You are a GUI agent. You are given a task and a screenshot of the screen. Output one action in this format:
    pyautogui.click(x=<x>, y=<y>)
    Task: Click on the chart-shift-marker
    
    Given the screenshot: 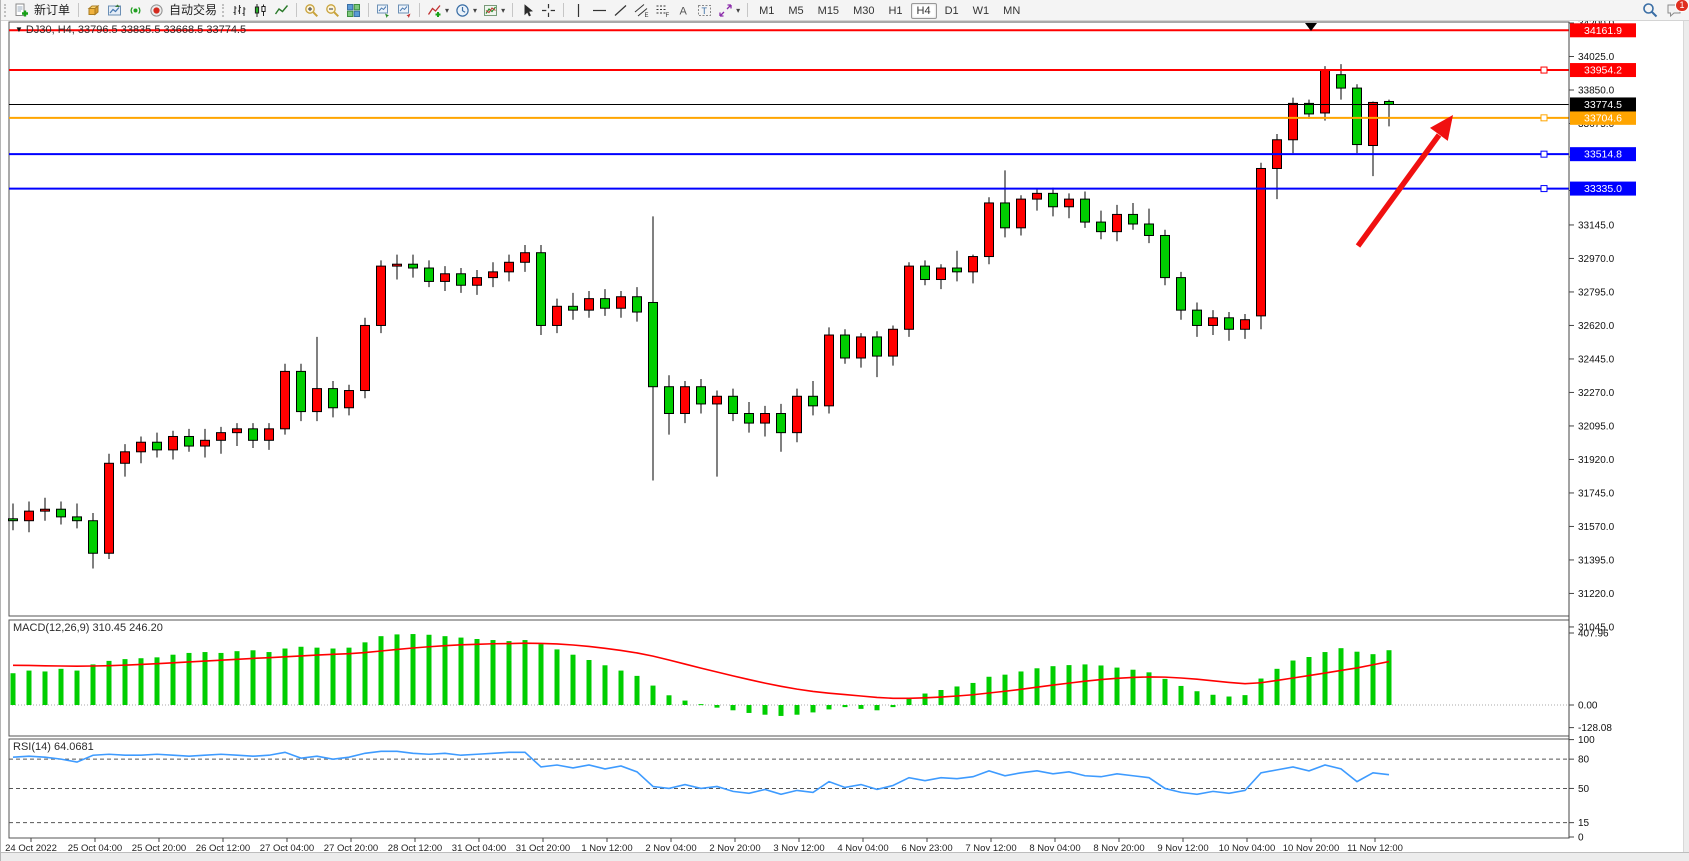 What is the action you would take?
    pyautogui.click(x=1311, y=27)
    